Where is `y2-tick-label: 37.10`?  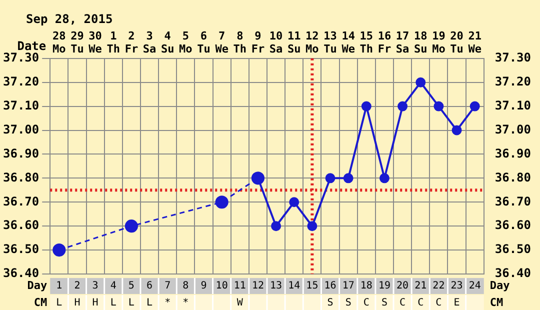
y2-tick-label: 37.10 is located at coordinates (512, 105).